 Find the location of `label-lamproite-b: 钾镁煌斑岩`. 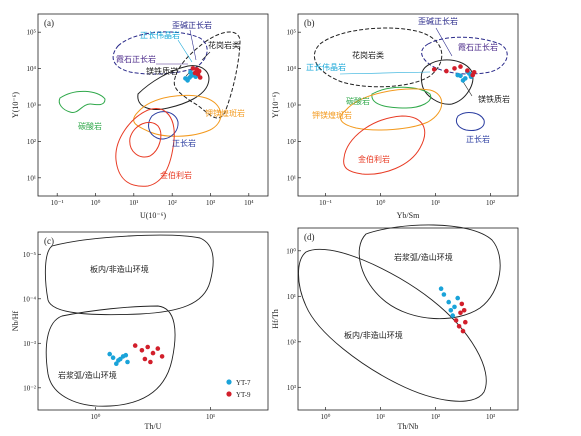

label-lamproite-b: 钾镁煌斑岩 is located at coordinates (332, 115).